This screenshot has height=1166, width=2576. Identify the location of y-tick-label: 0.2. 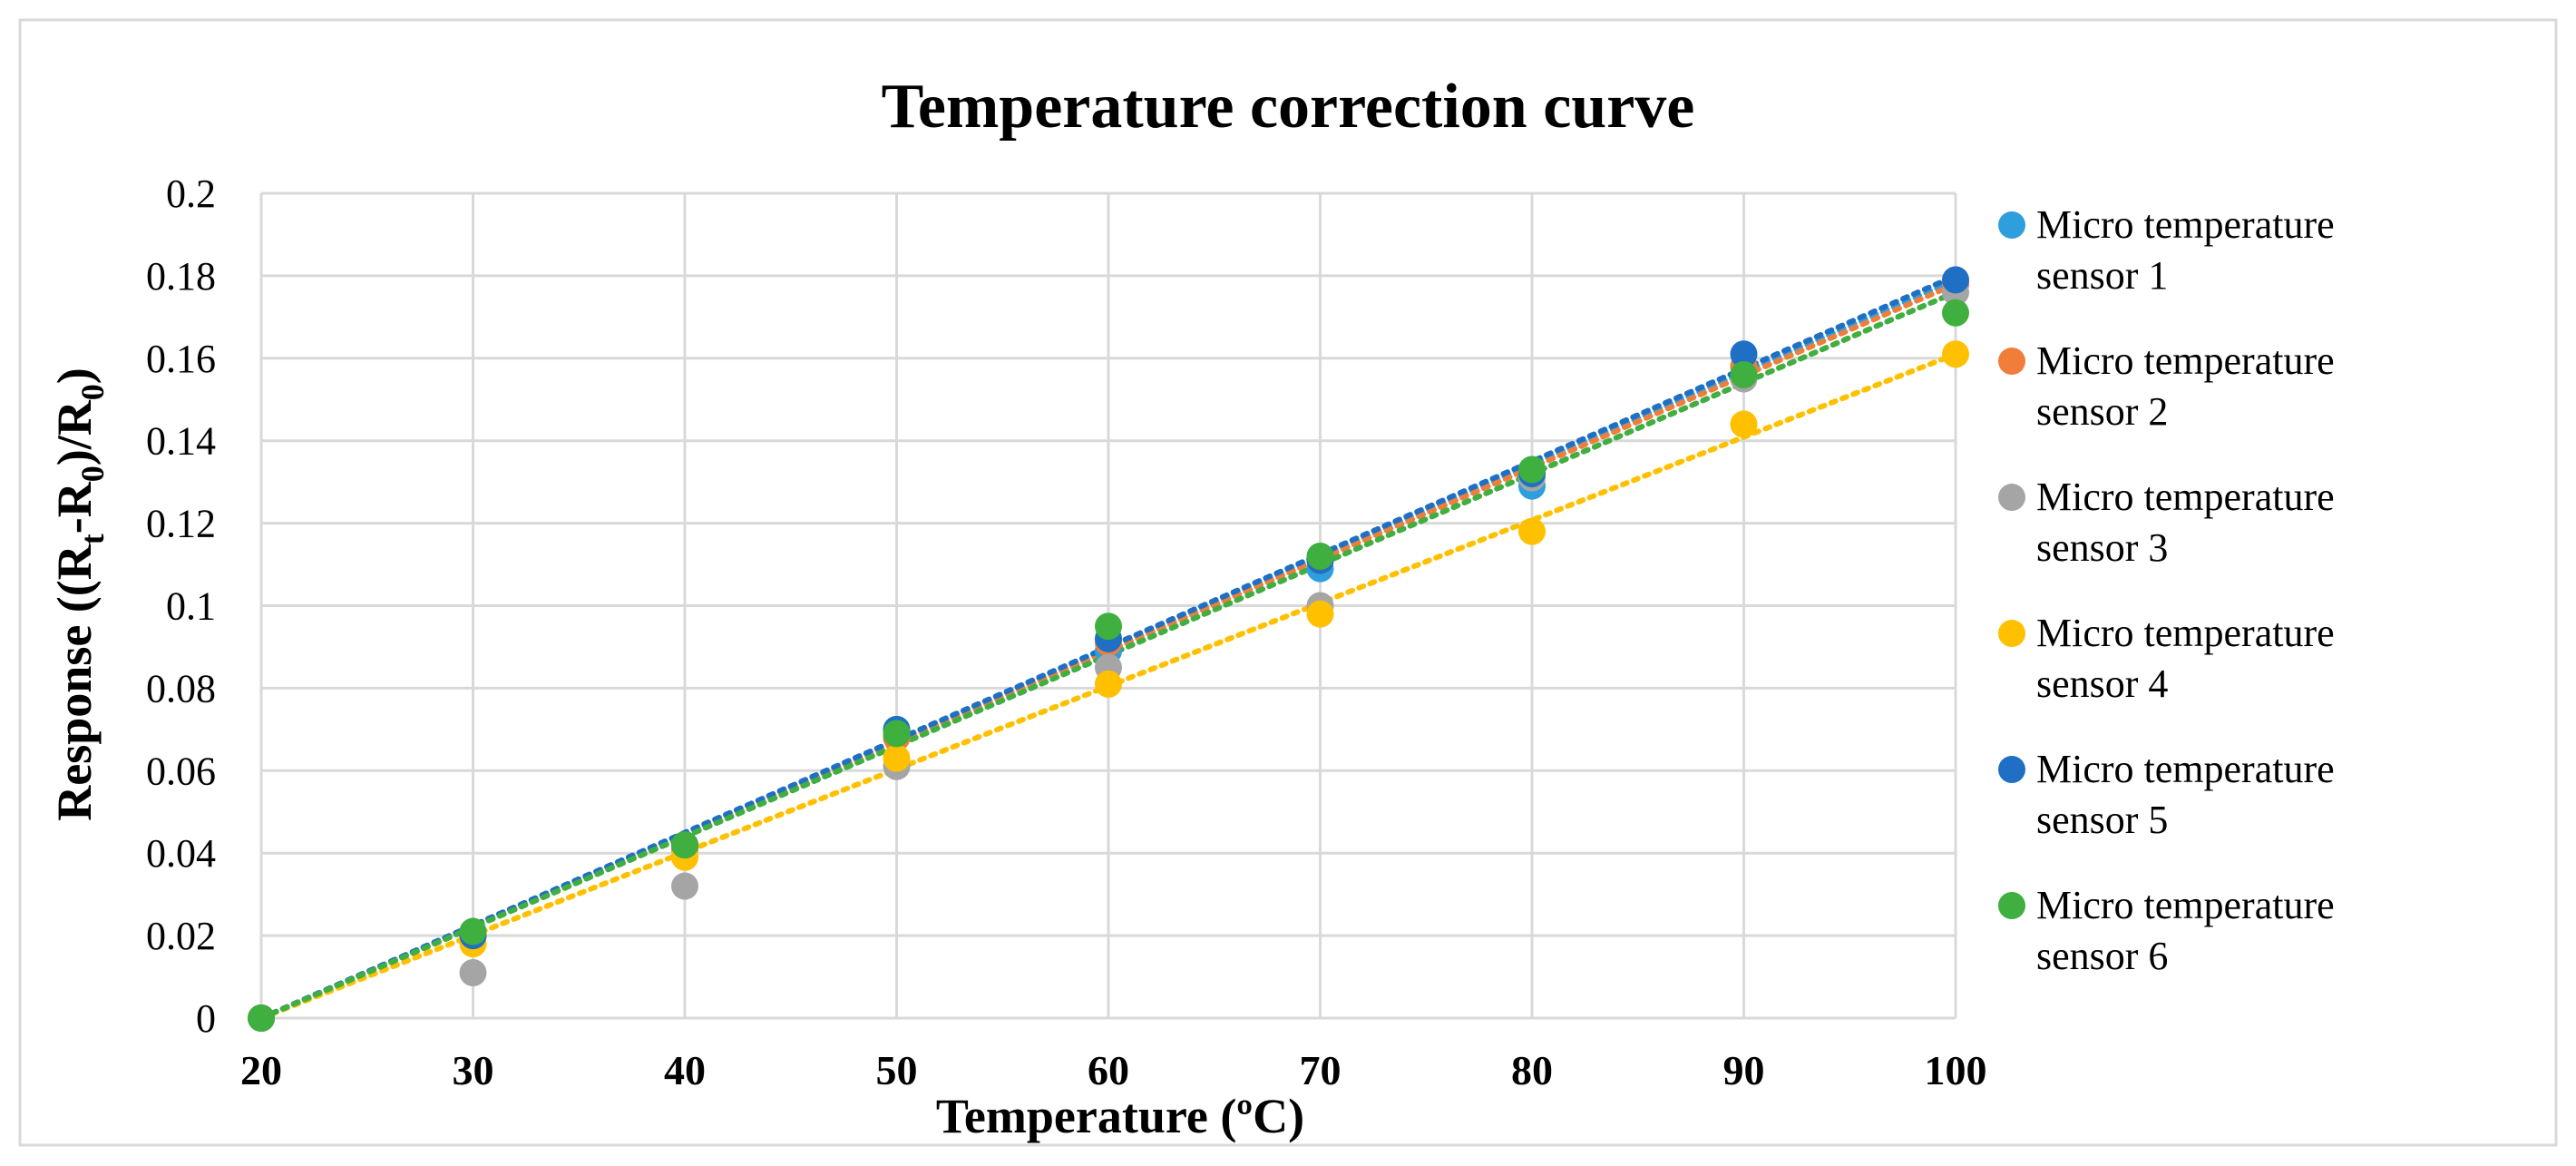
(191, 193).